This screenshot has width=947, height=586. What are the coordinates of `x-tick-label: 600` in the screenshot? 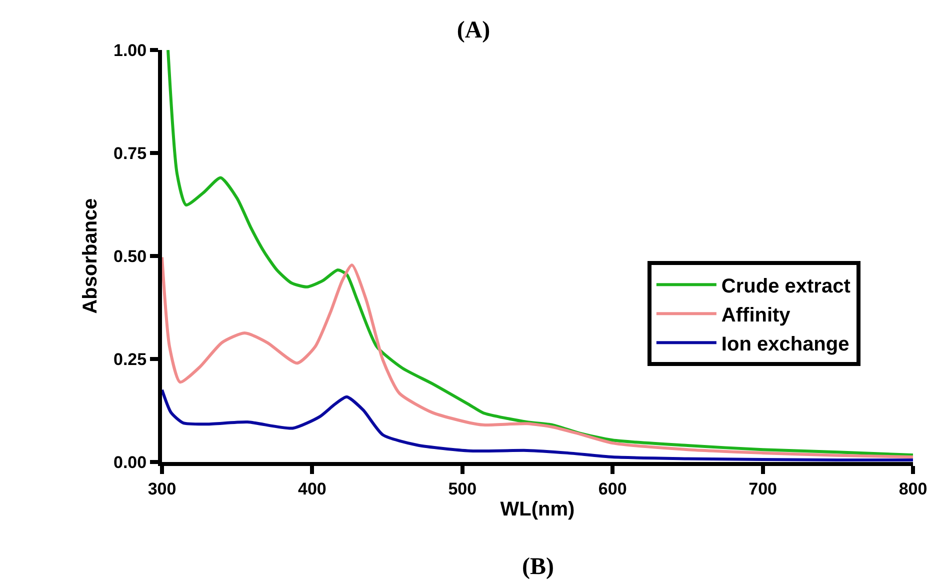 It's located at (612, 488).